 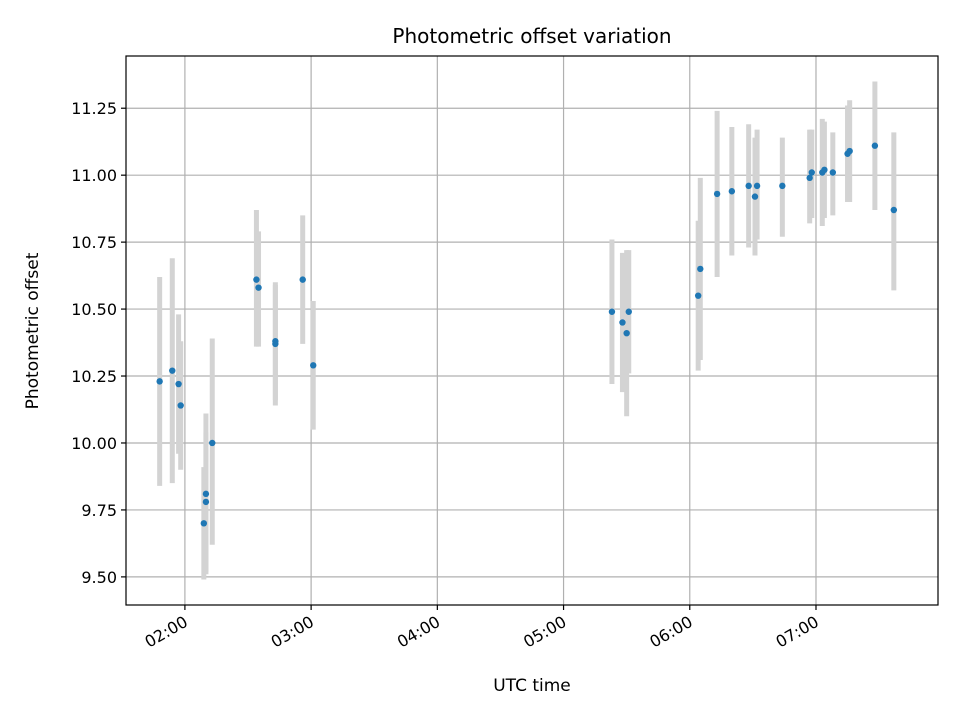 What do you see at coordinates (33, 330) in the screenshot?
I see `y-axis-label: Photometric offset` at bounding box center [33, 330].